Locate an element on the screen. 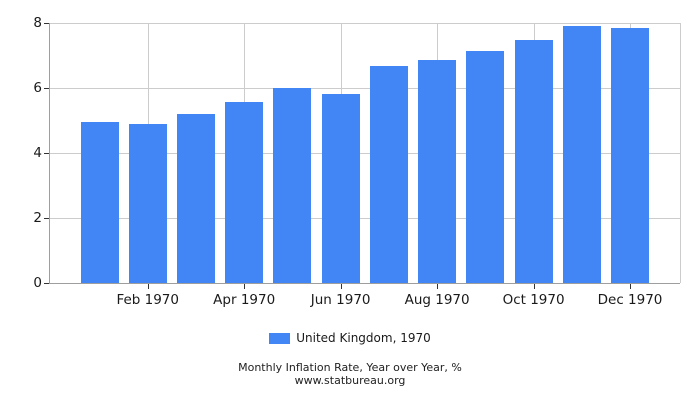  bar-aug-1970 is located at coordinates (437, 171).